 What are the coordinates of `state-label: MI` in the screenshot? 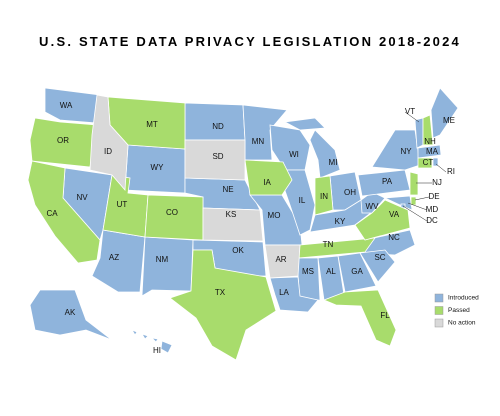 It's located at (333, 162).